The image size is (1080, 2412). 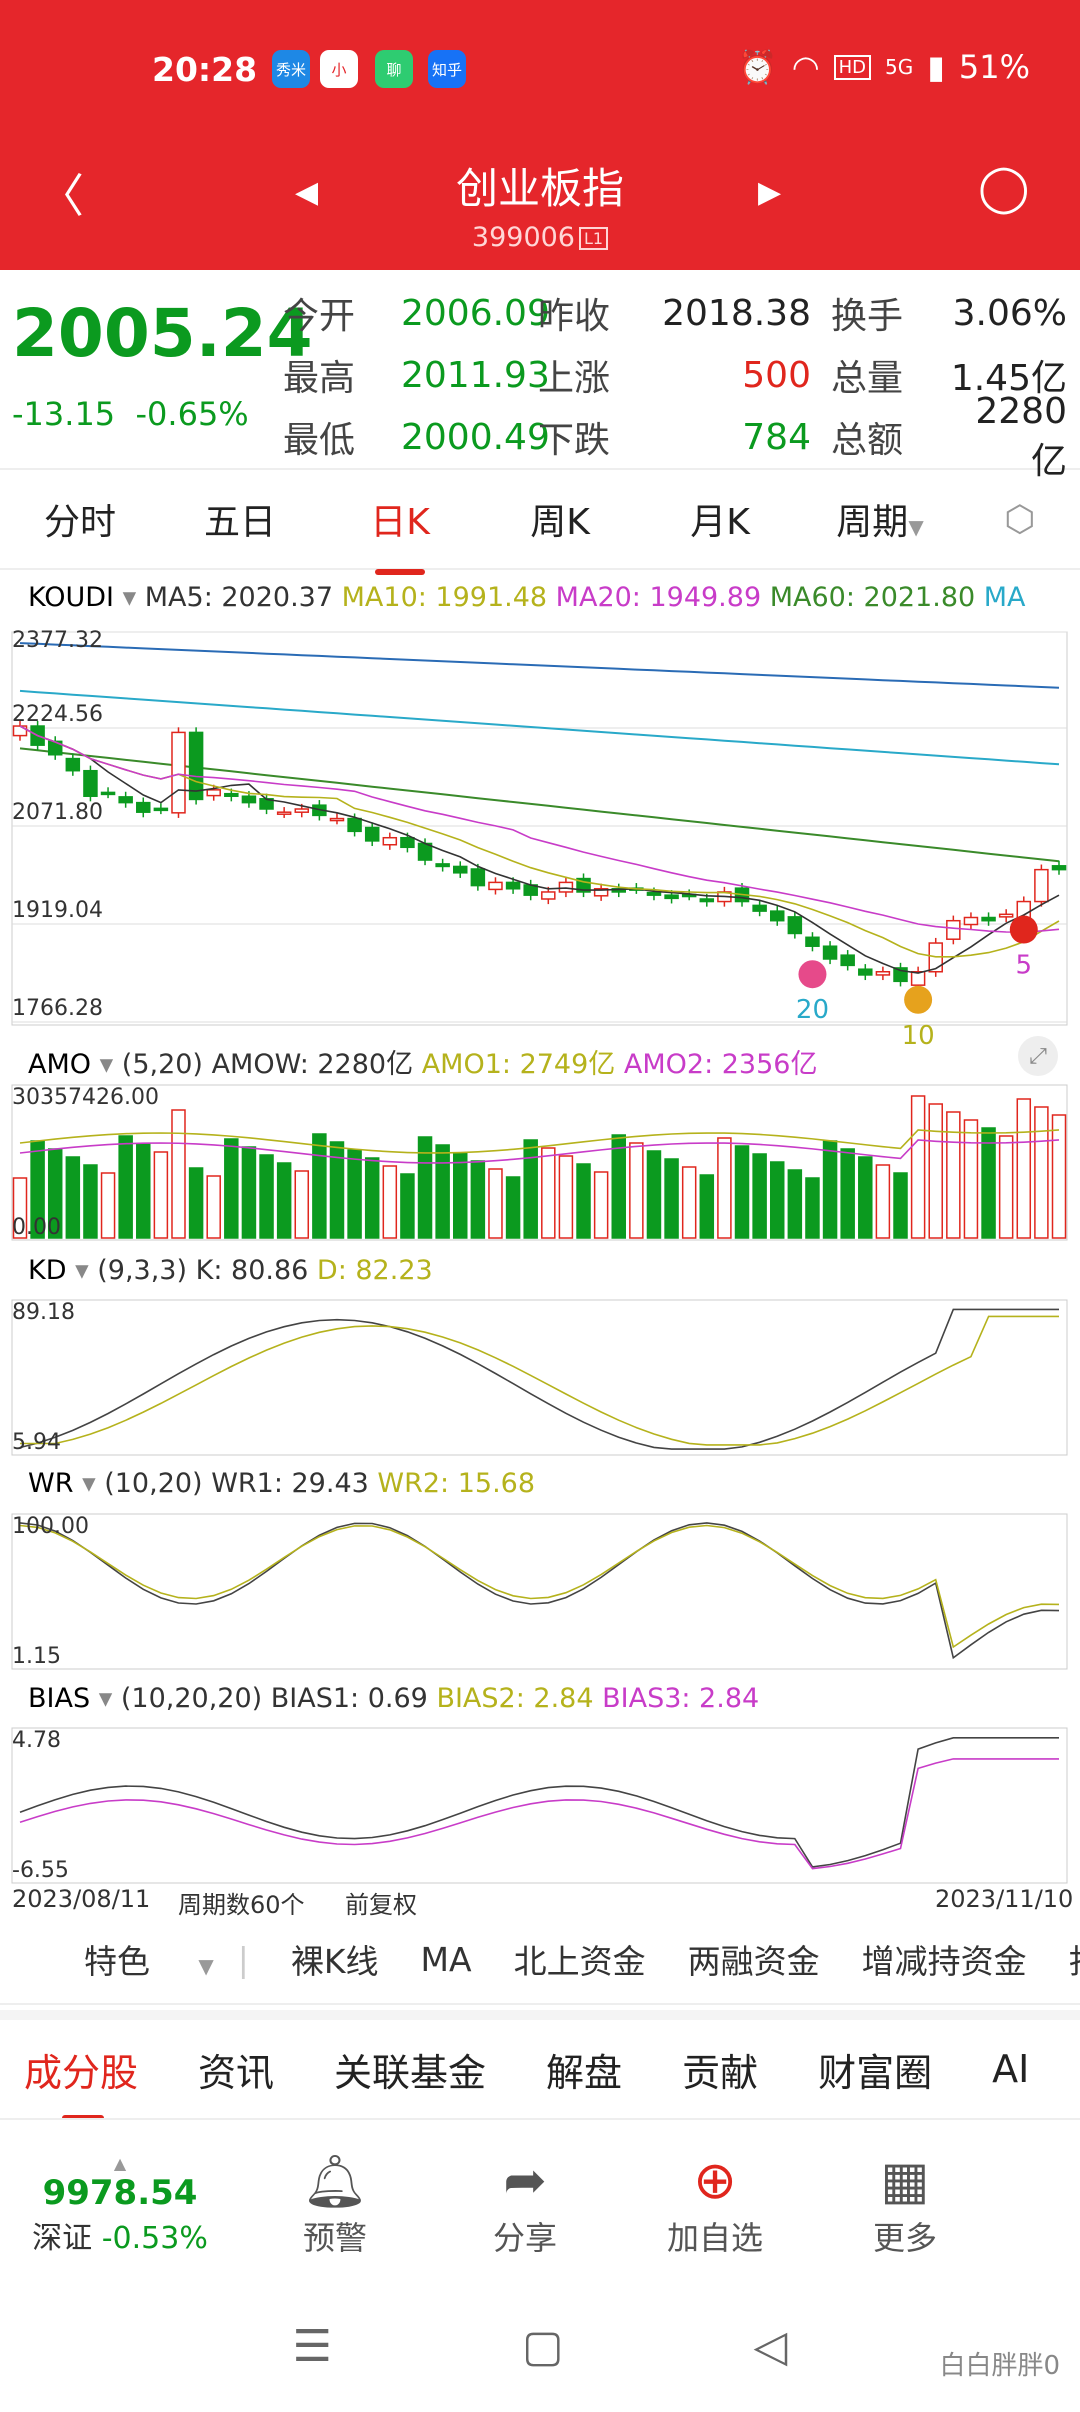 I want to click on add-watchlist-button: ⊕ 加自选, so click(x=715, y=2205).